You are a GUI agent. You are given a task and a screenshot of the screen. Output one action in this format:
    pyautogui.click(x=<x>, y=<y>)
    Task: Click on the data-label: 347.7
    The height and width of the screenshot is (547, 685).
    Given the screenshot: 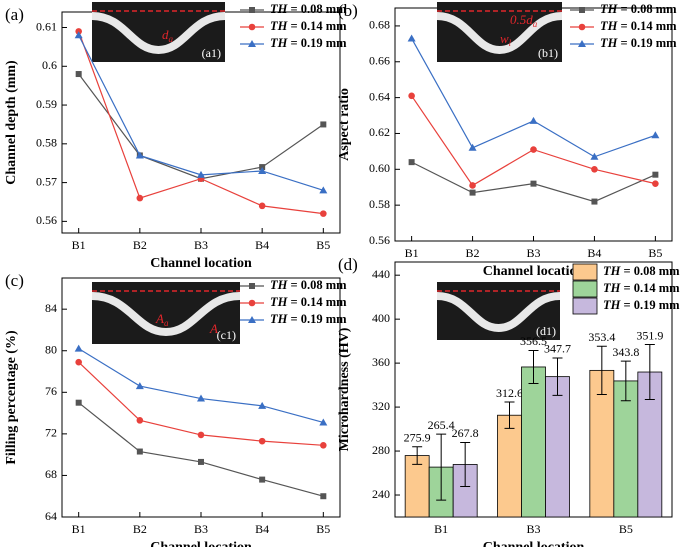 What is the action you would take?
    pyautogui.click(x=557, y=349)
    